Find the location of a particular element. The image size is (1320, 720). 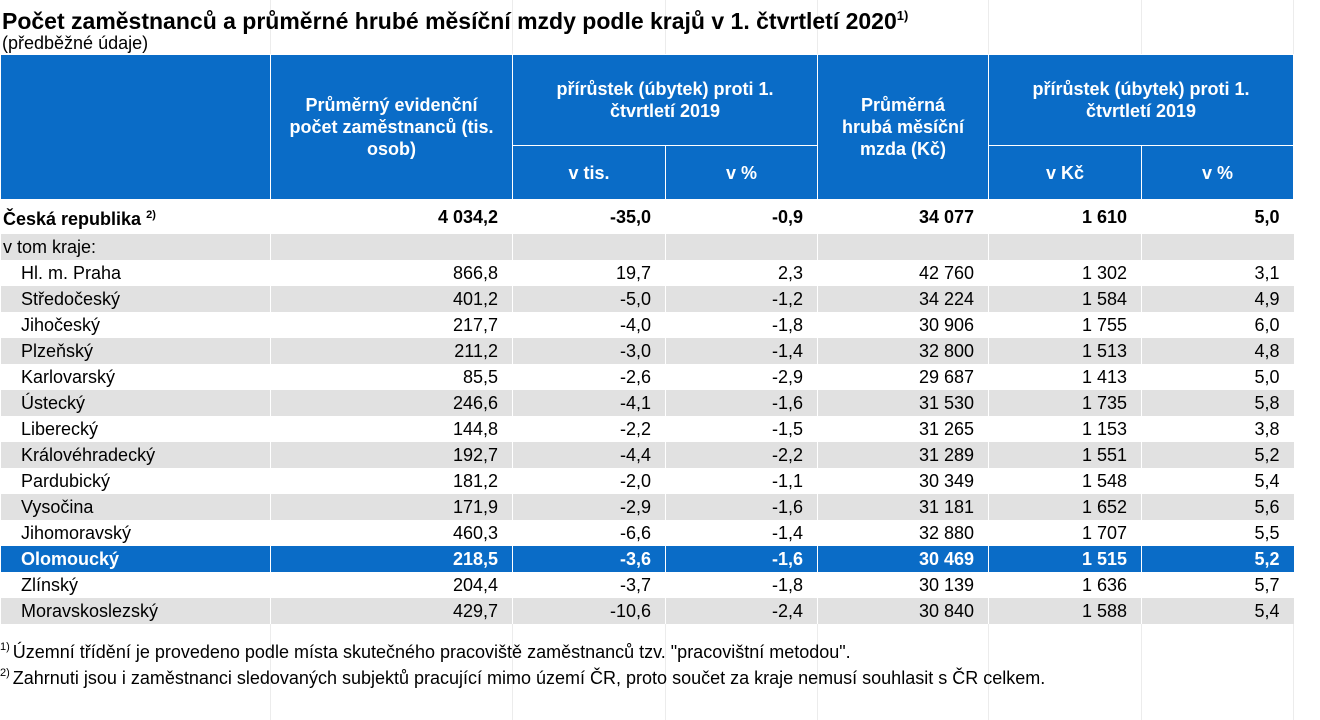

region-name: Jihomoravský is located at coordinates (135, 533).